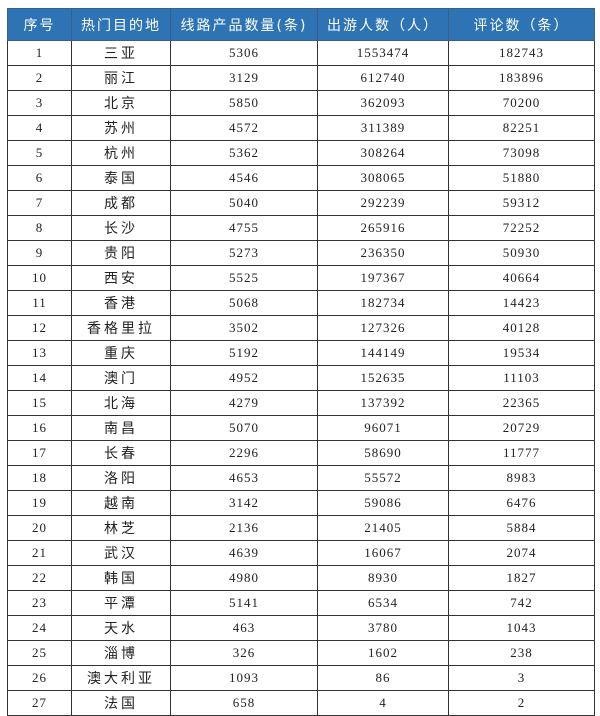 This screenshot has width=600, height=716. I want to click on destination: 重庆, so click(121, 353).